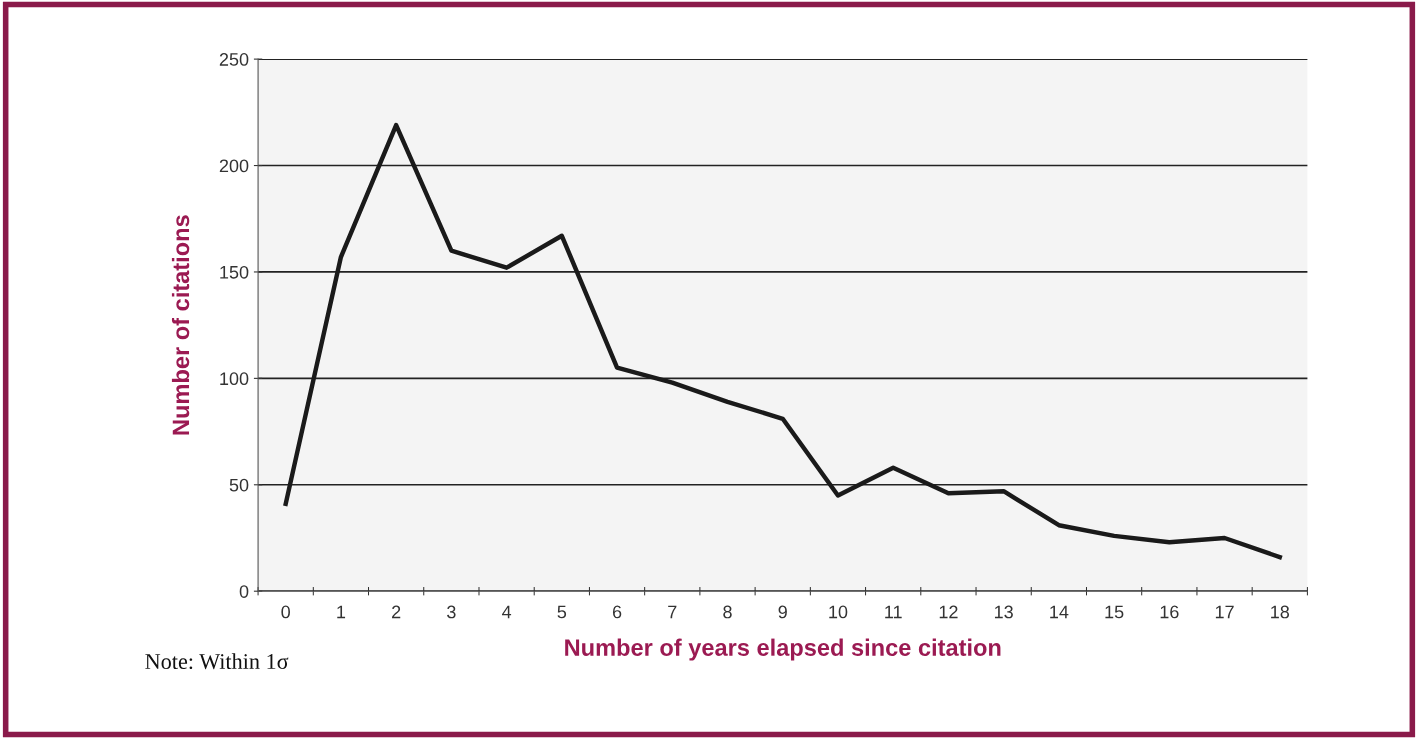  What do you see at coordinates (1169, 612) in the screenshot?
I see `x-tick-label: 16` at bounding box center [1169, 612].